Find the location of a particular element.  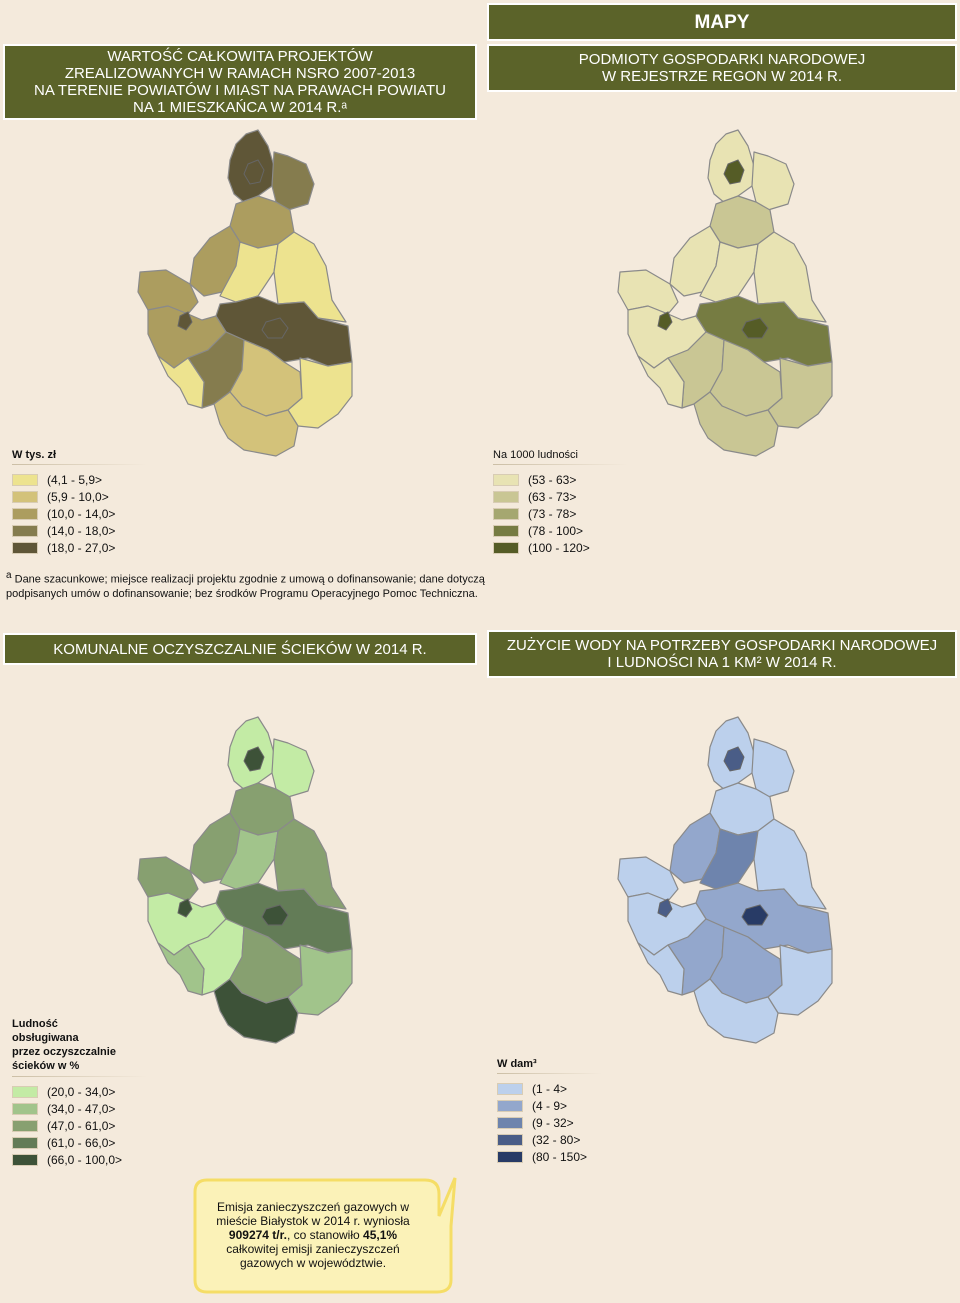

legend-item: (10,0 - 14,0> is located at coordinates (79, 513).